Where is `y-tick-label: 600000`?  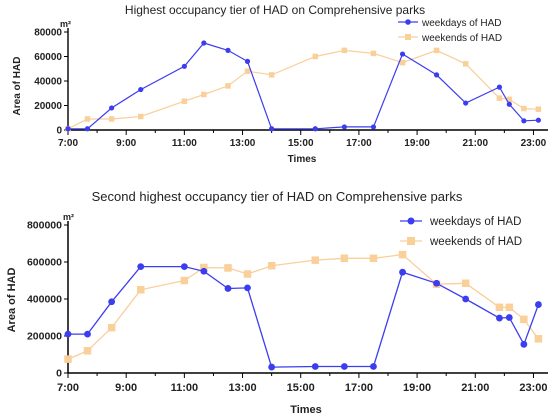 y-tick-label: 600000 is located at coordinates (44, 263).